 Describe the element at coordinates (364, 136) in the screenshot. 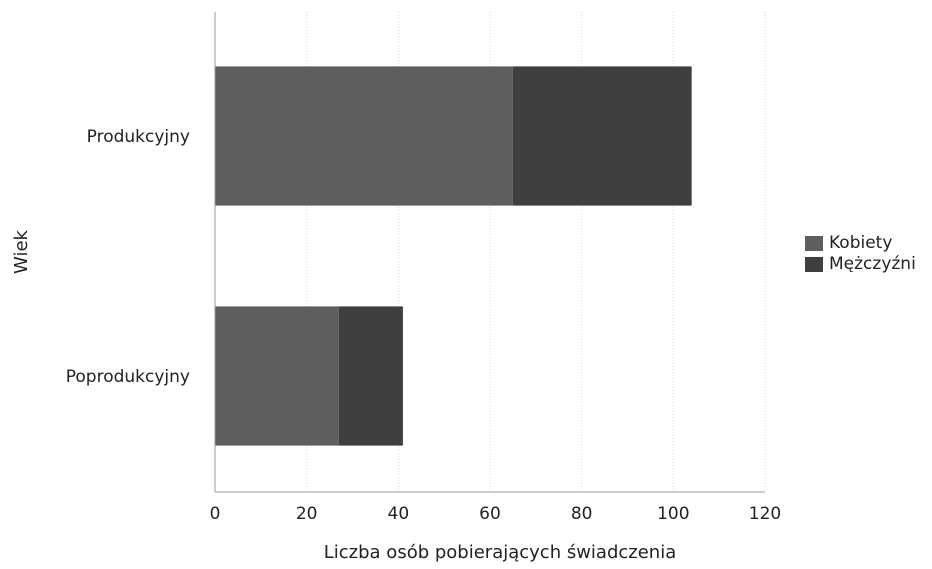

I see `bar-kobiety-produkcyjny` at that location.